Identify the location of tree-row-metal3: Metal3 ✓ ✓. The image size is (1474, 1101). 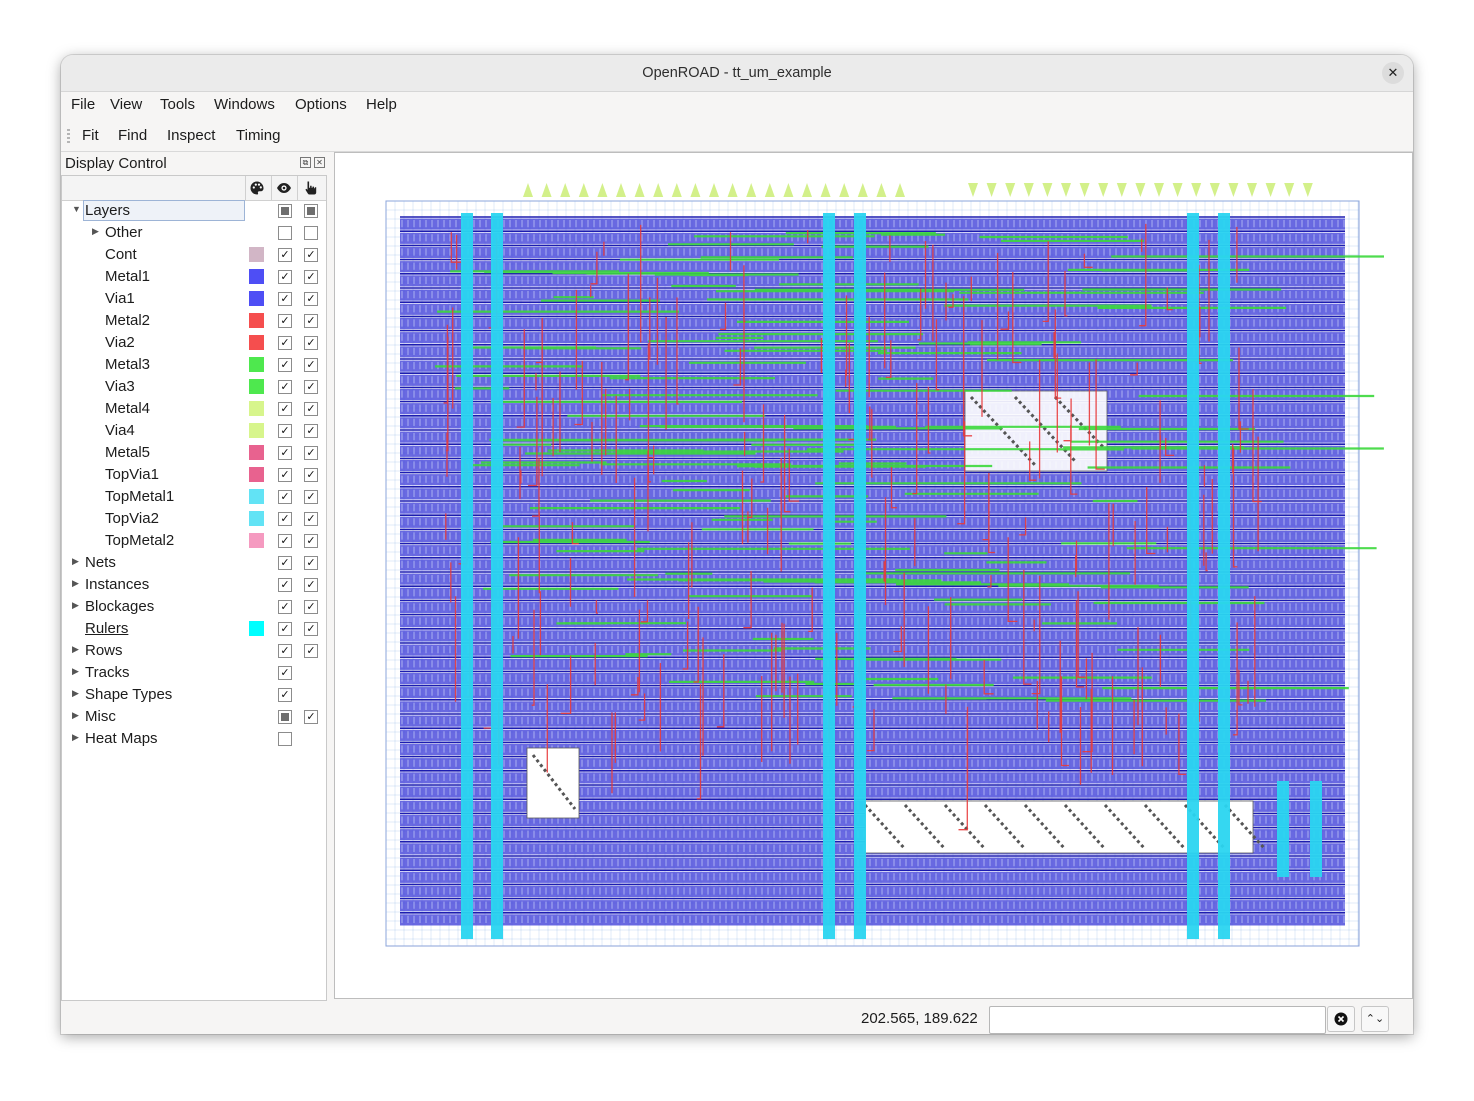
(194, 365).